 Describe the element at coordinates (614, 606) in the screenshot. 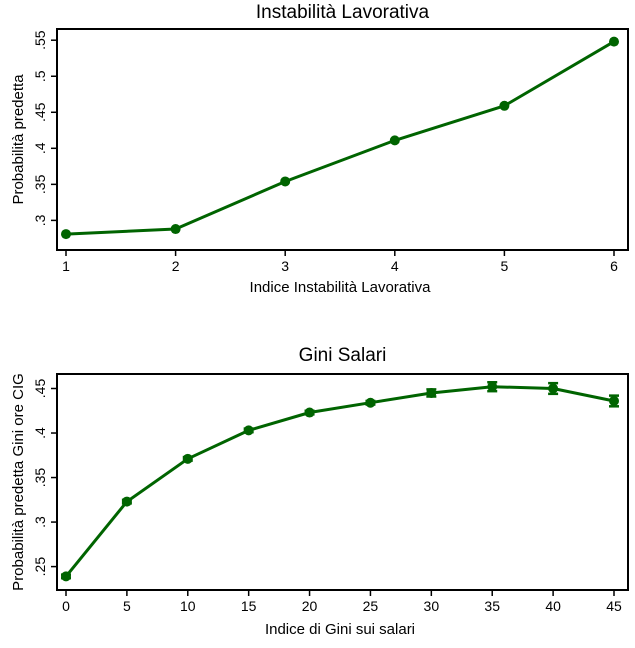

I see `x-tick-label: 45` at that location.